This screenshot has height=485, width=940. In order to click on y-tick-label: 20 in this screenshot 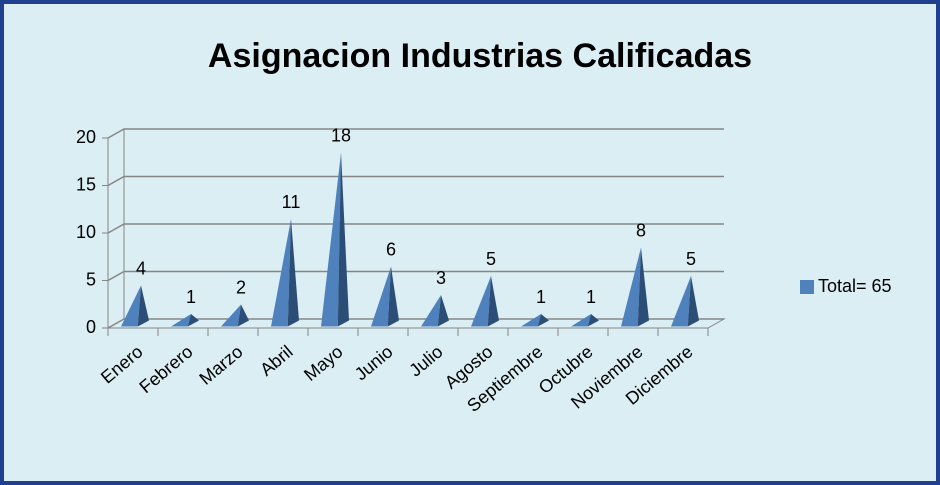, I will do `click(86, 137)`.